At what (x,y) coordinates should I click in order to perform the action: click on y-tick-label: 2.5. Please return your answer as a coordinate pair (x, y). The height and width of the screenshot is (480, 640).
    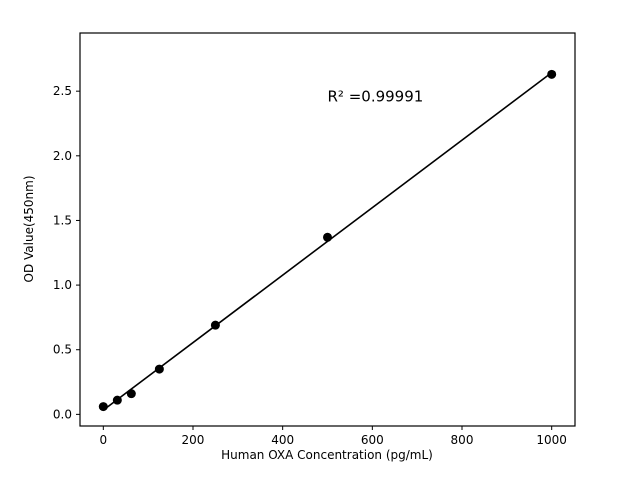
    Looking at the image, I should click on (62, 91).